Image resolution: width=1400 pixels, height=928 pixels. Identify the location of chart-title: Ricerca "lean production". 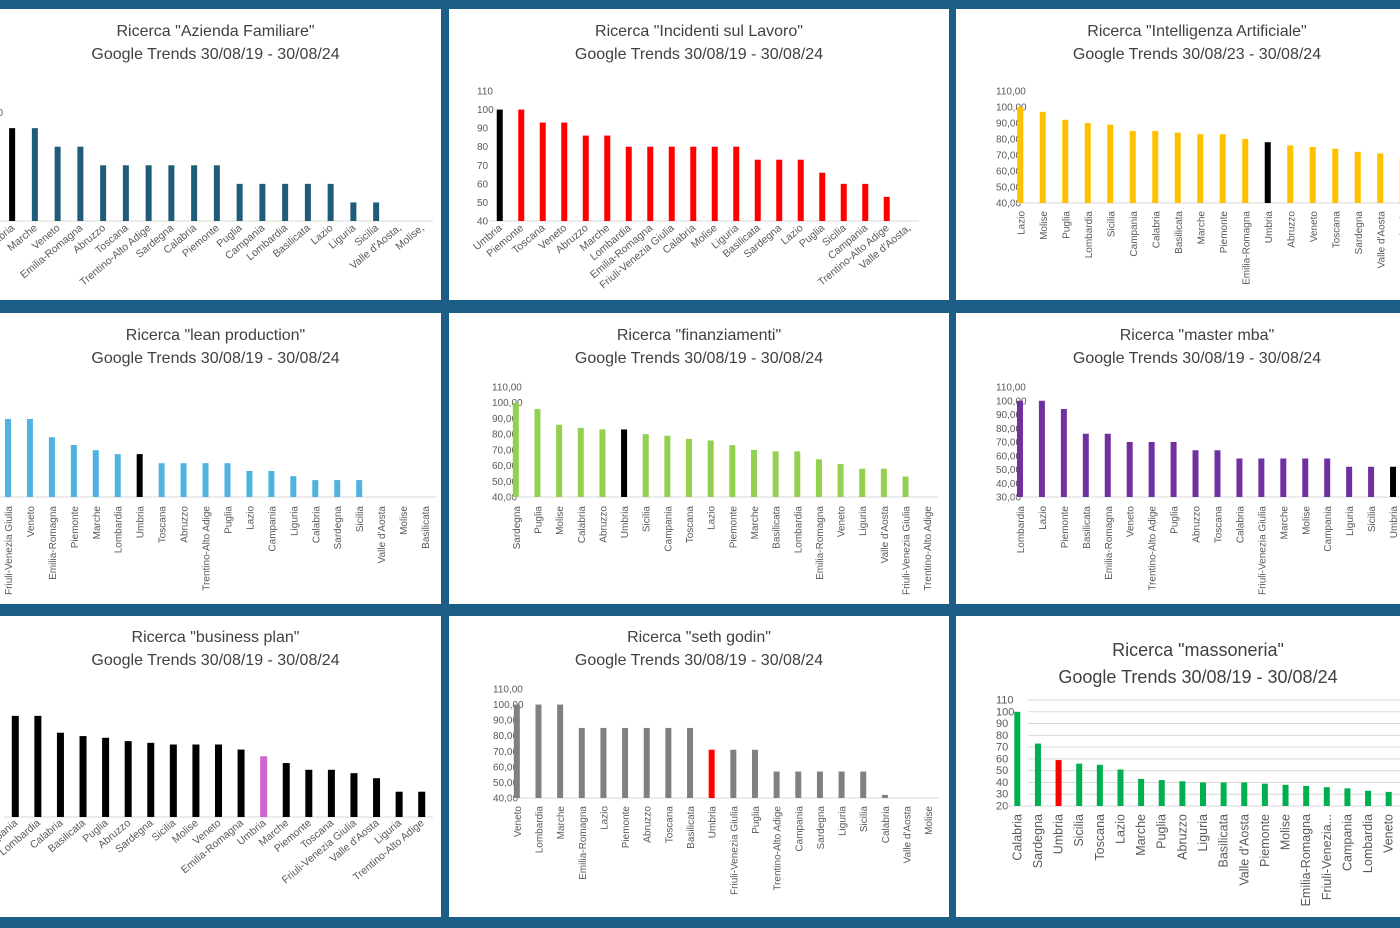
(215, 335).